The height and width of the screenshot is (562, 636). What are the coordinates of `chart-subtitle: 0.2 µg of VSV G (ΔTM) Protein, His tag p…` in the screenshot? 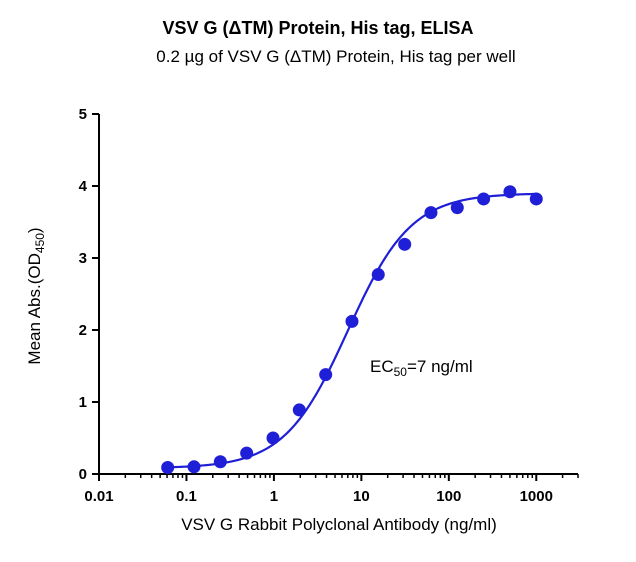 It's located at (335, 56).